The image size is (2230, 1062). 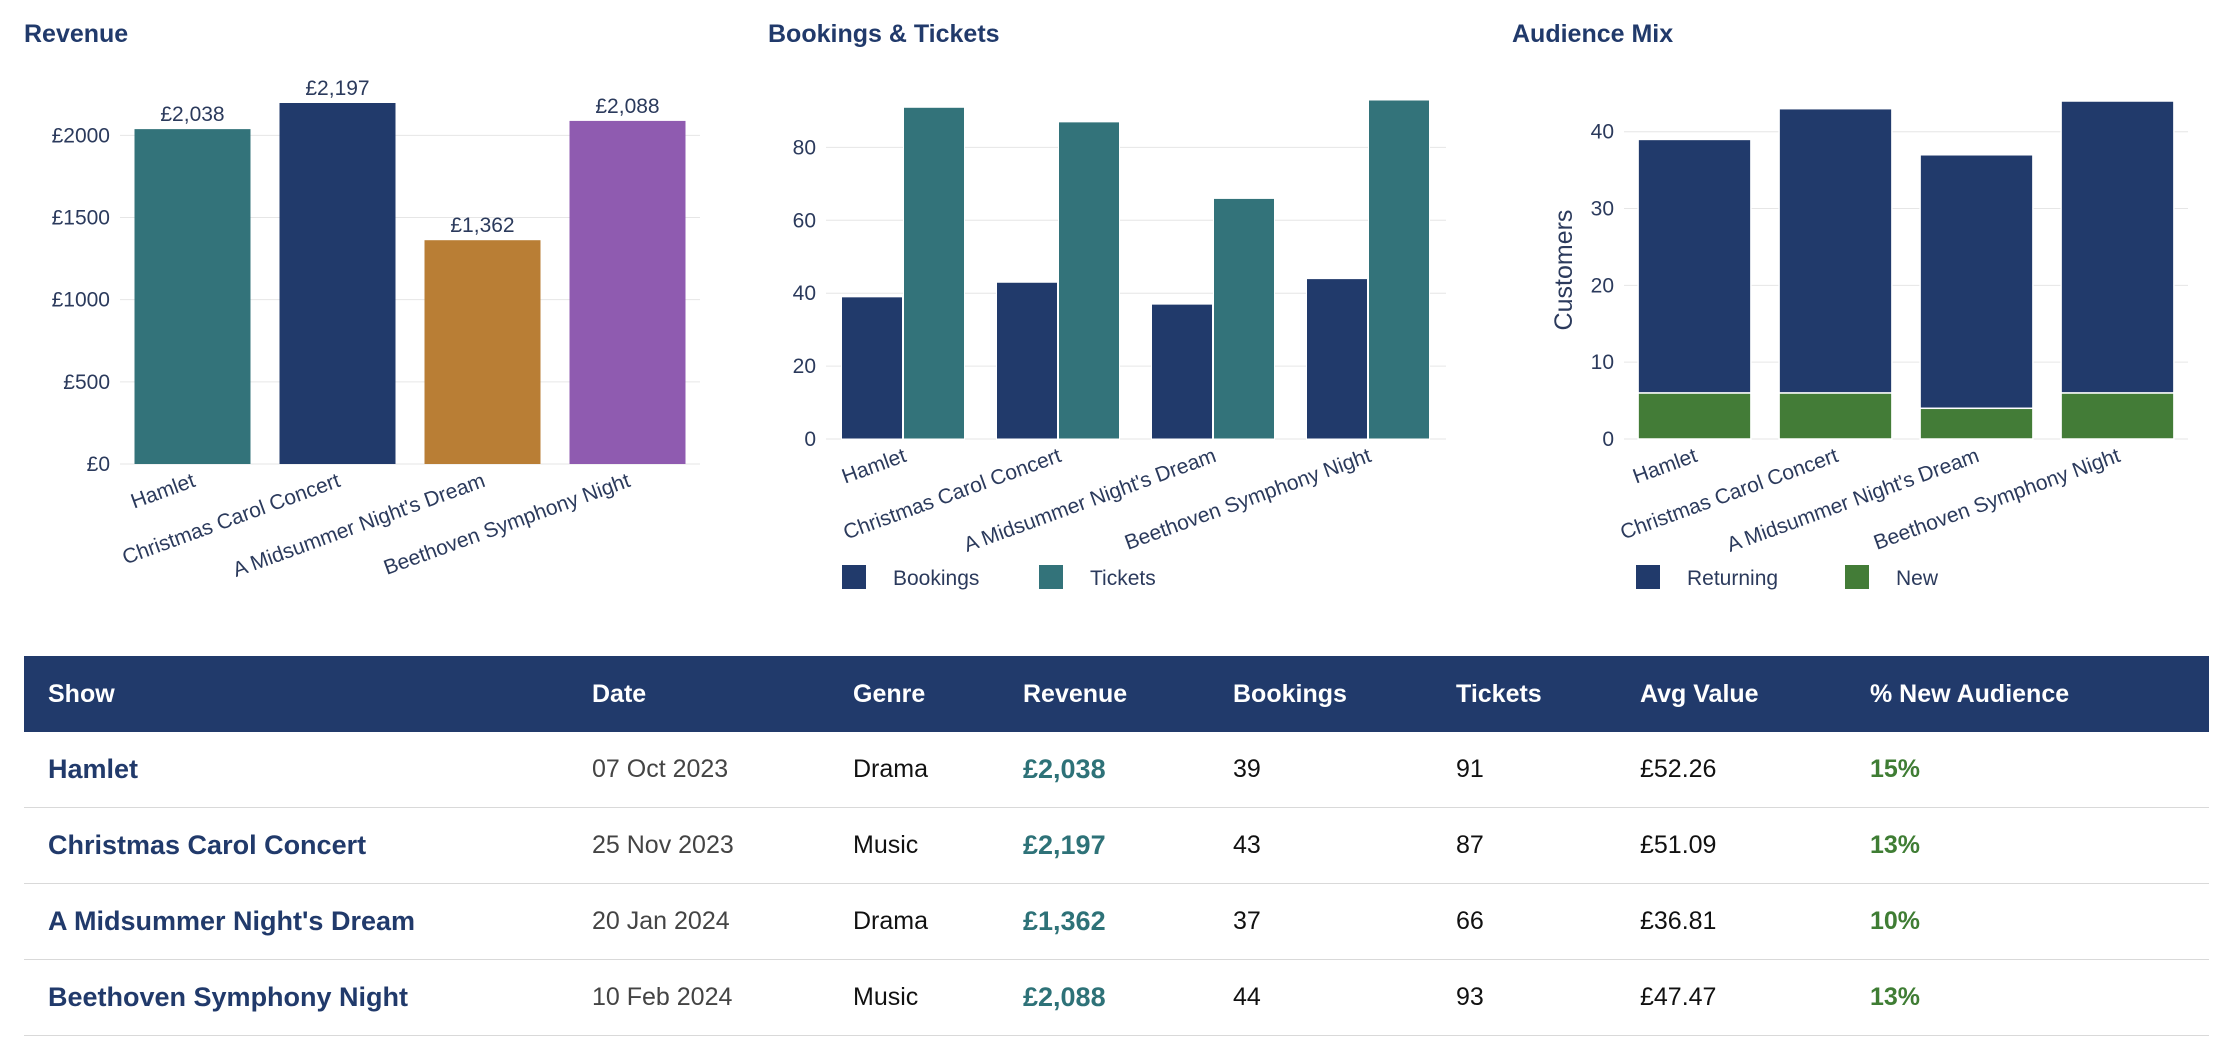 I want to click on cell-date: 07 Oct 2023, so click(x=722, y=770).